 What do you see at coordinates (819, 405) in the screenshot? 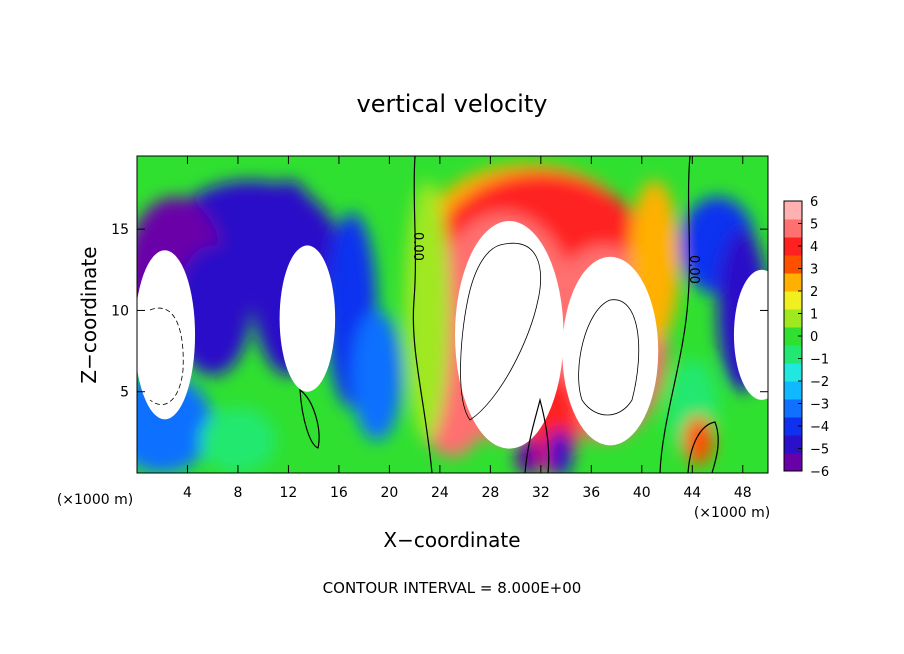
I see `colorbar-label-9: −3` at bounding box center [819, 405].